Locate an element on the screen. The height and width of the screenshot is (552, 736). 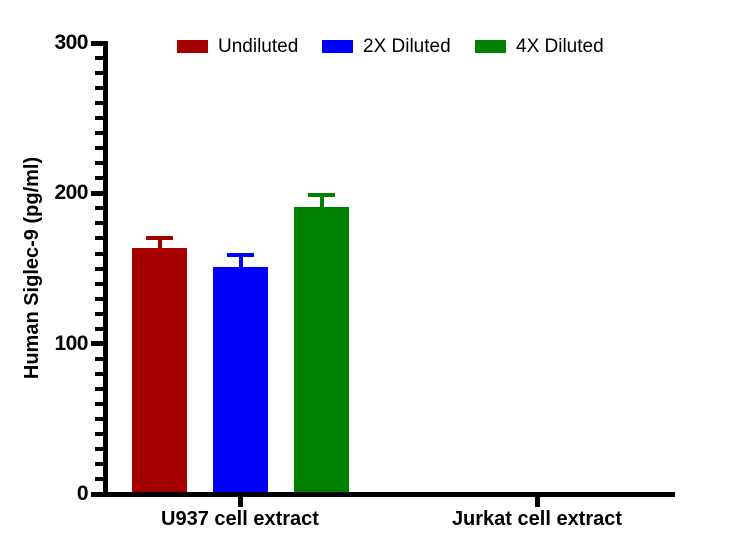
x-axis-line is located at coordinates (389, 494).